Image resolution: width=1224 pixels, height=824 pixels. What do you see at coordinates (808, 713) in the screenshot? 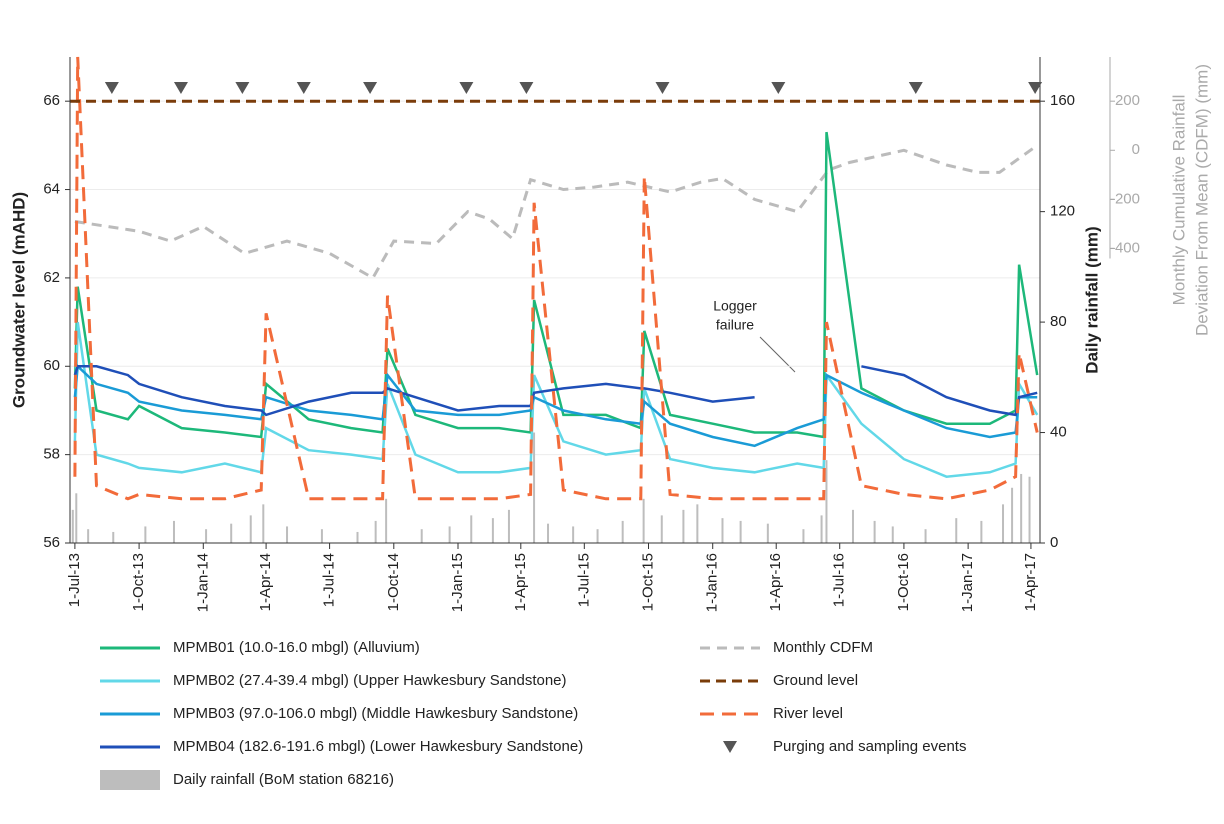
I see `legend-label: River level` at bounding box center [808, 713].